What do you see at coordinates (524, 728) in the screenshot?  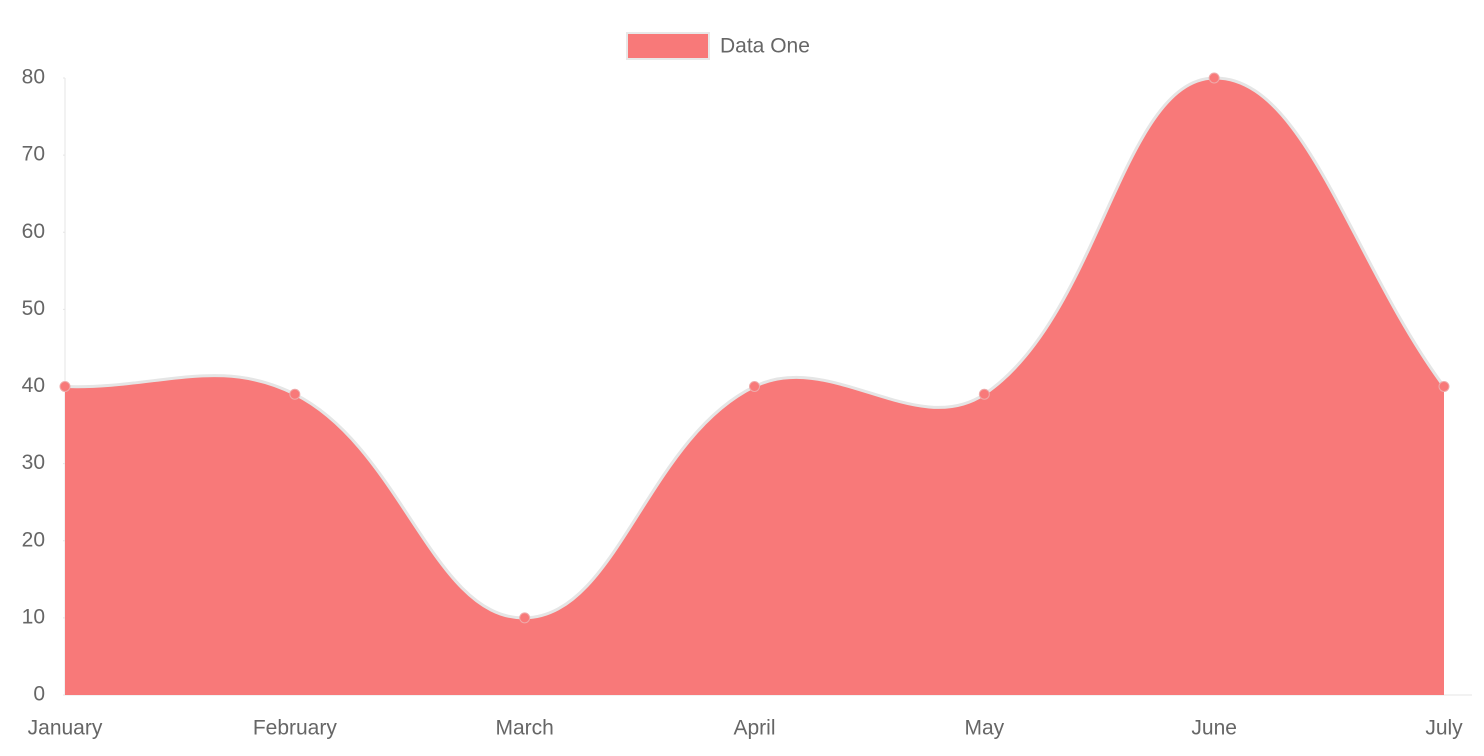 I see `x-tick-label: March` at bounding box center [524, 728].